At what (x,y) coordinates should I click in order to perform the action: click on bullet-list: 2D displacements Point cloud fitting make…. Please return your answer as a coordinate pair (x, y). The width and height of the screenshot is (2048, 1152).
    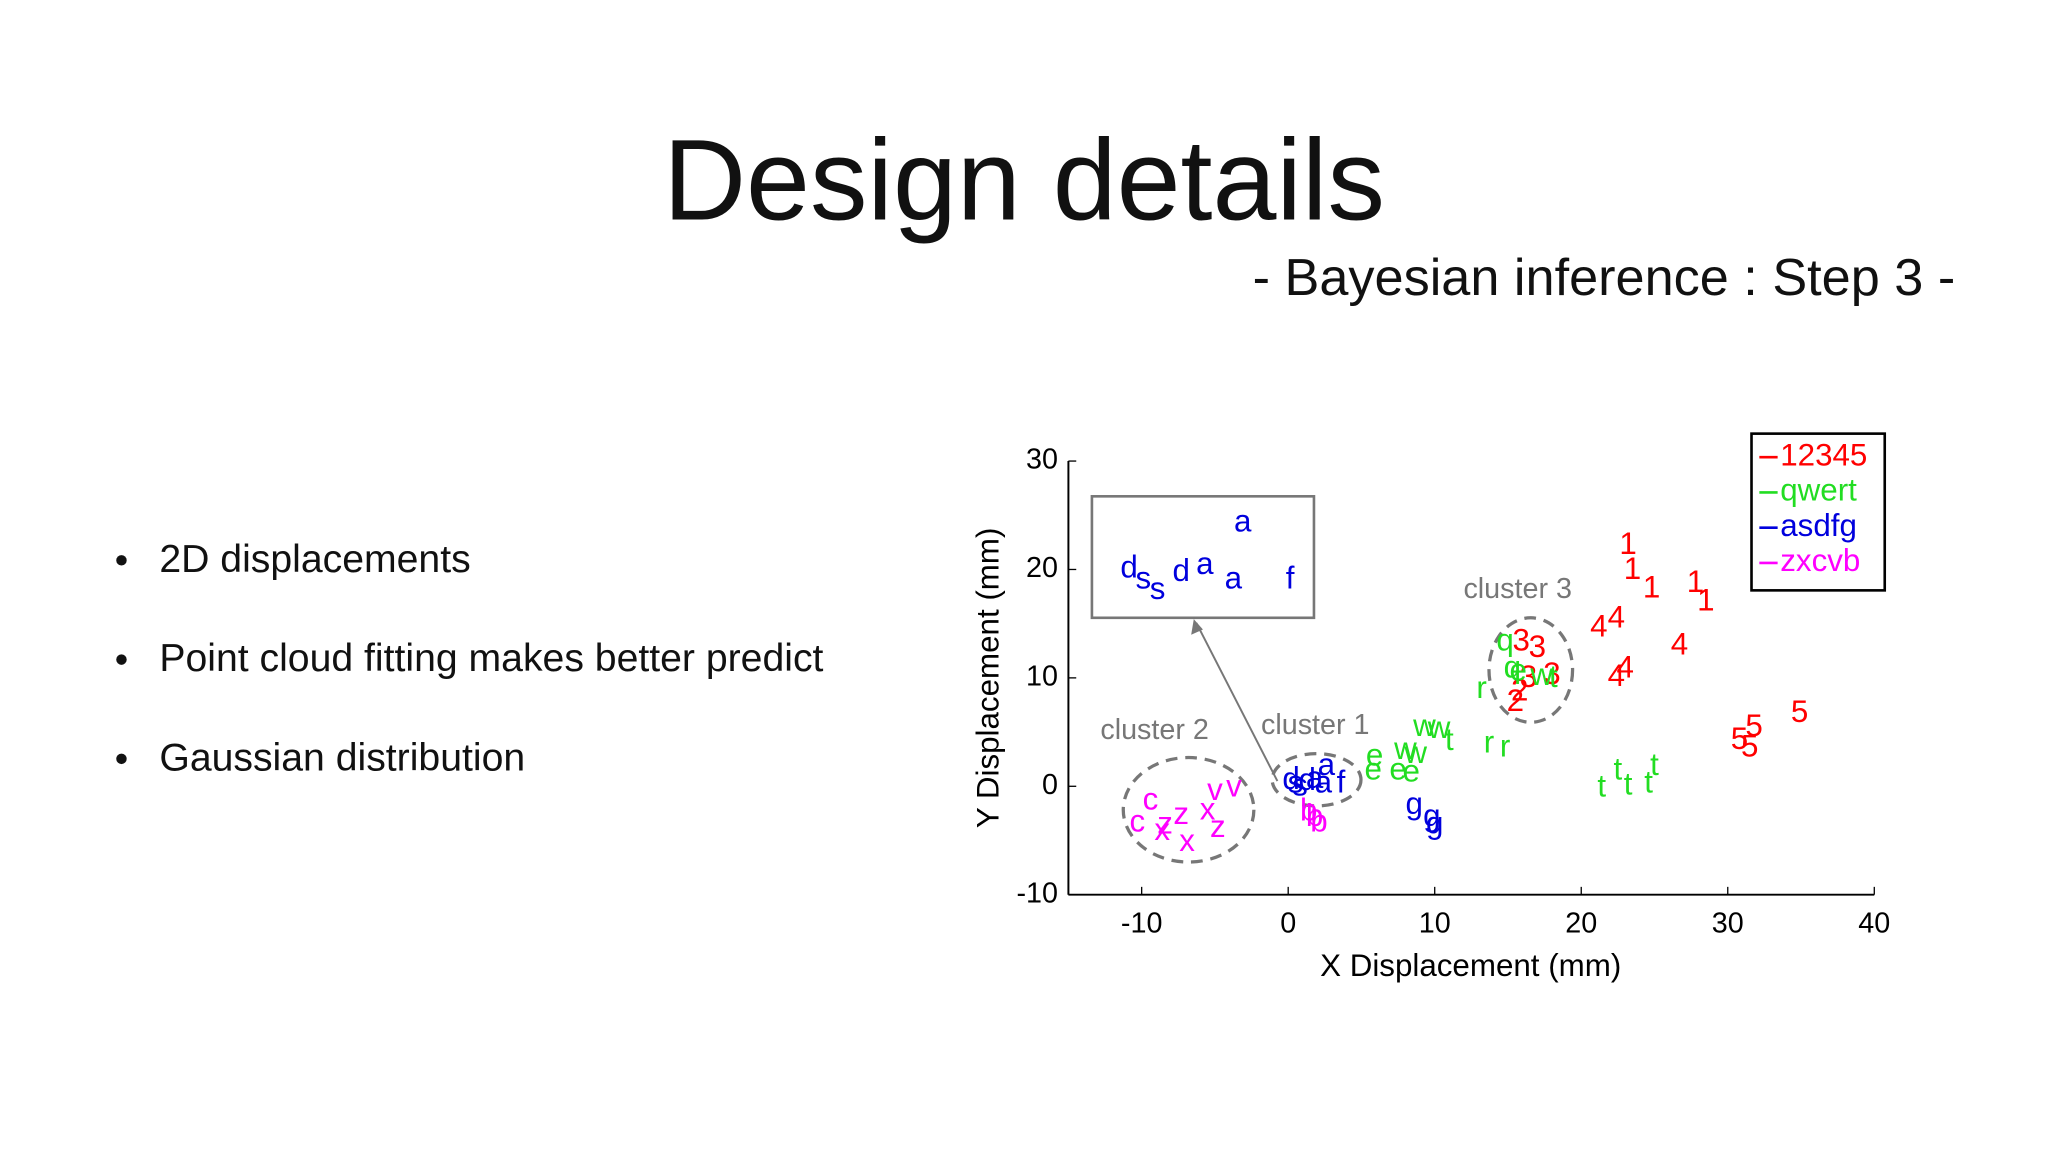
    Looking at the image, I should click on (470, 659).